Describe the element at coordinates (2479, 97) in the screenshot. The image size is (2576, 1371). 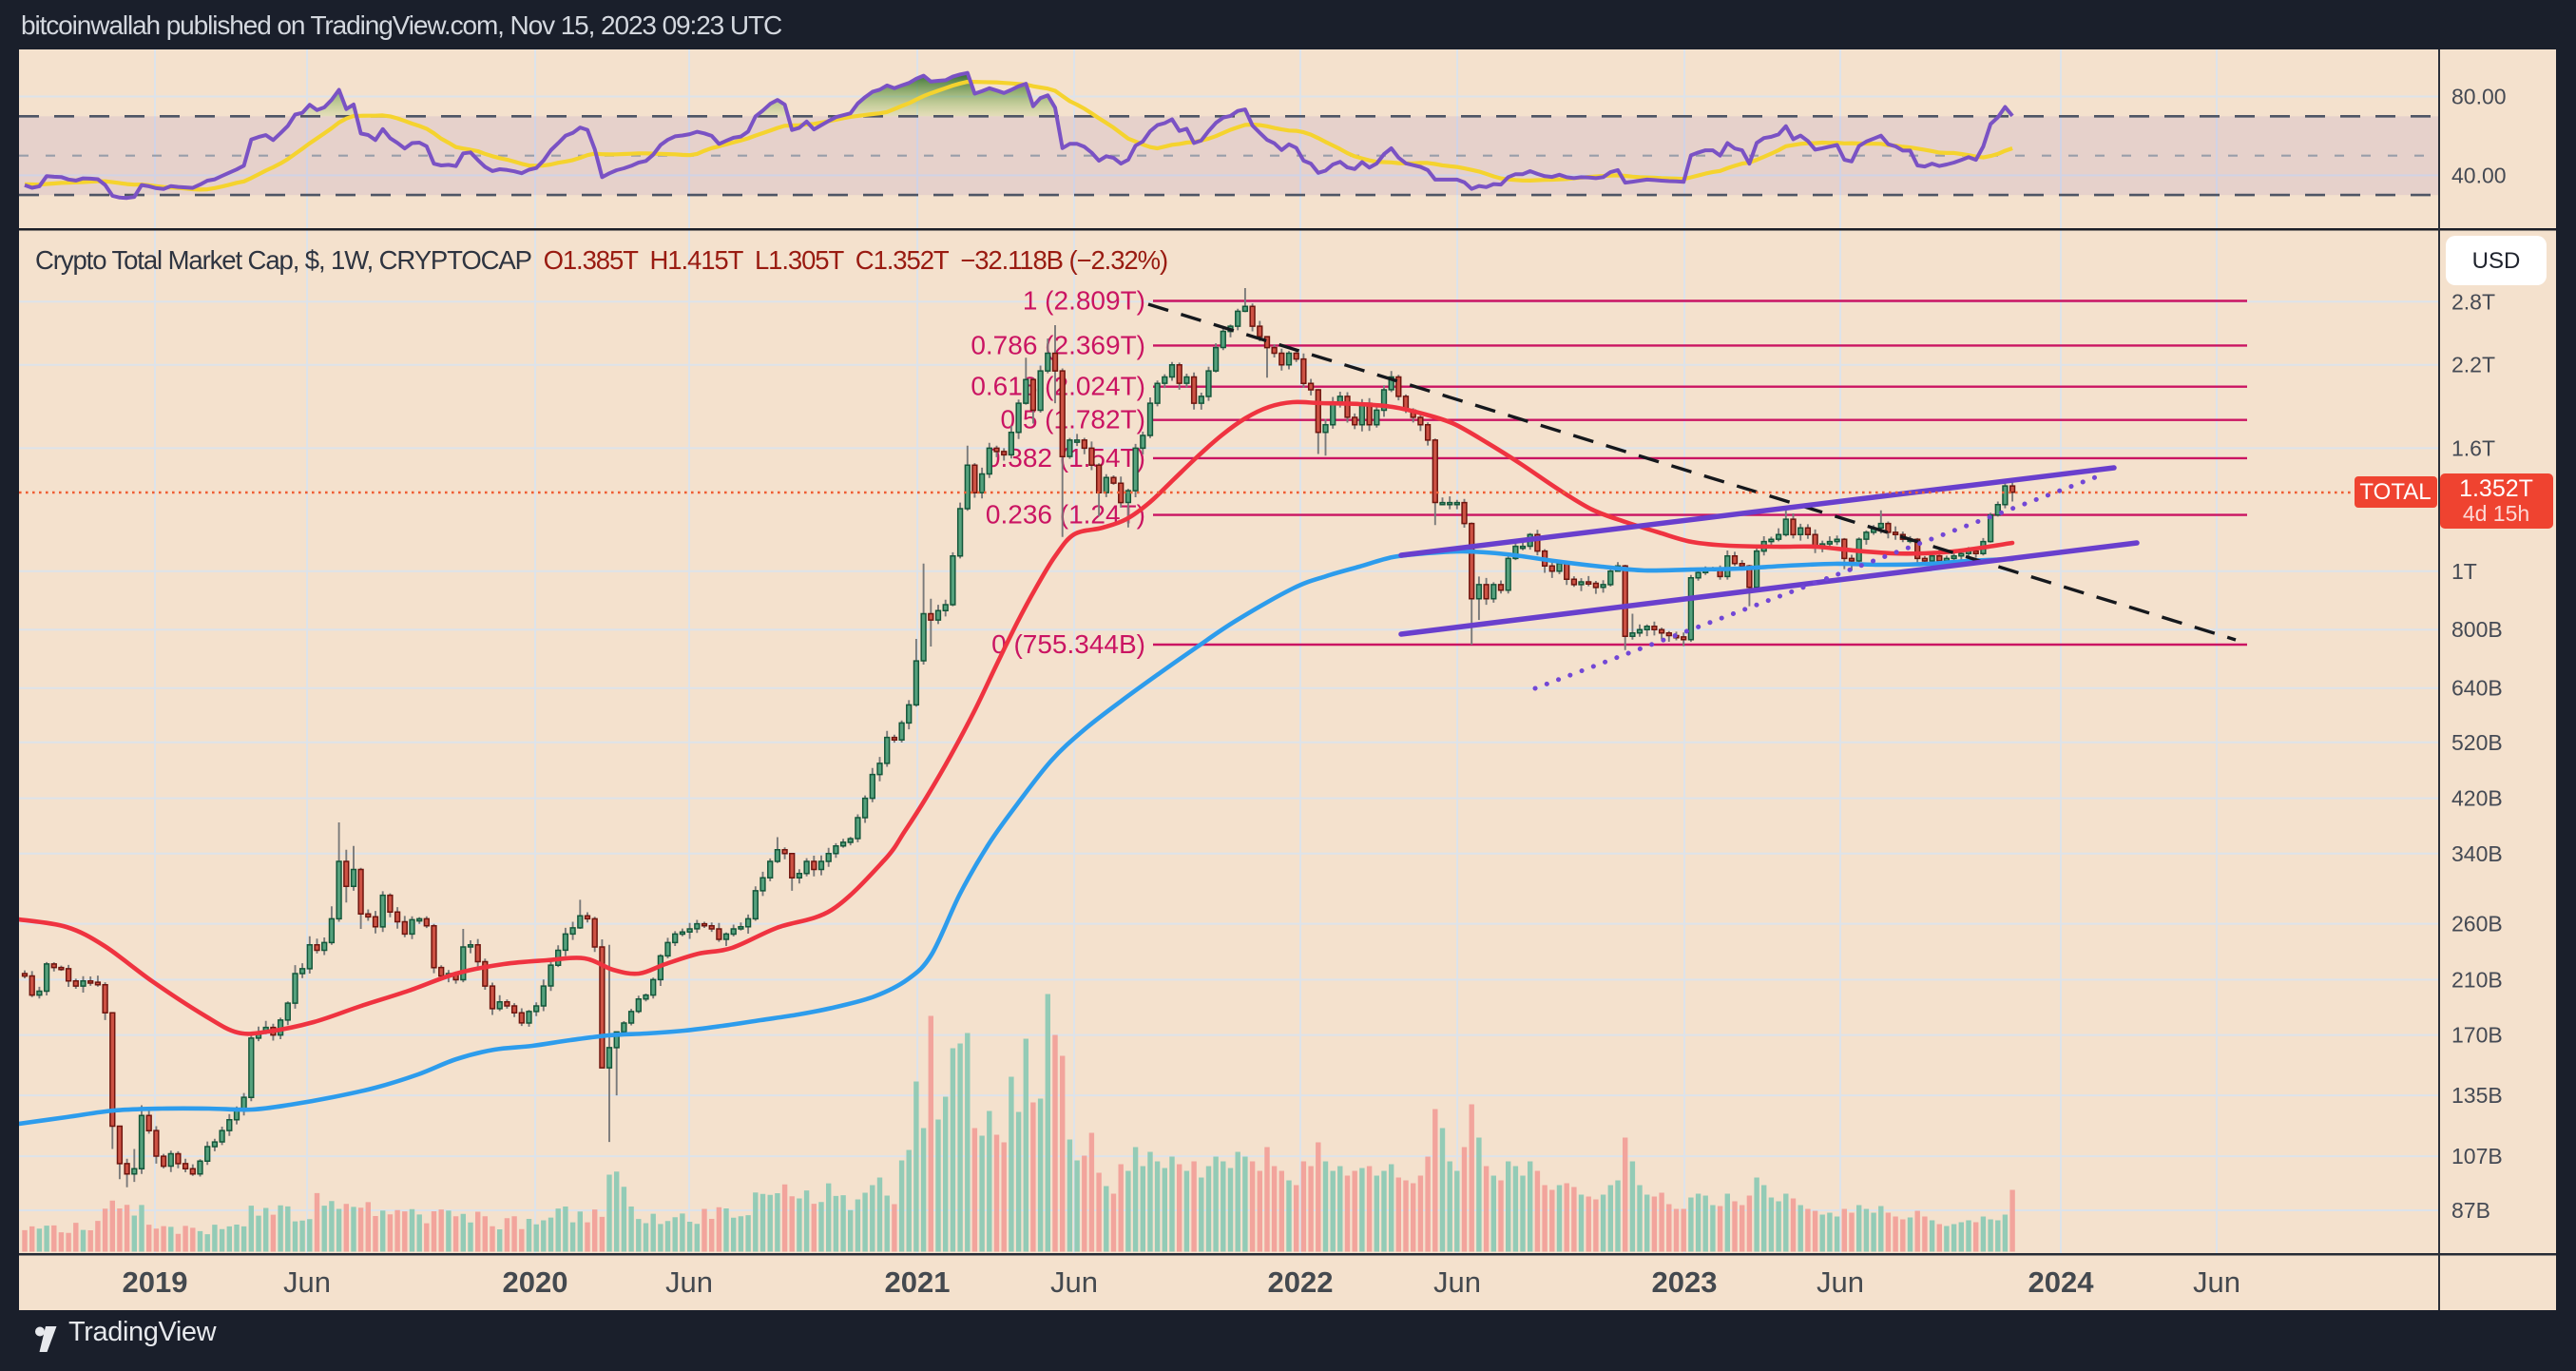
I see `svg-text: 80.00` at that location.